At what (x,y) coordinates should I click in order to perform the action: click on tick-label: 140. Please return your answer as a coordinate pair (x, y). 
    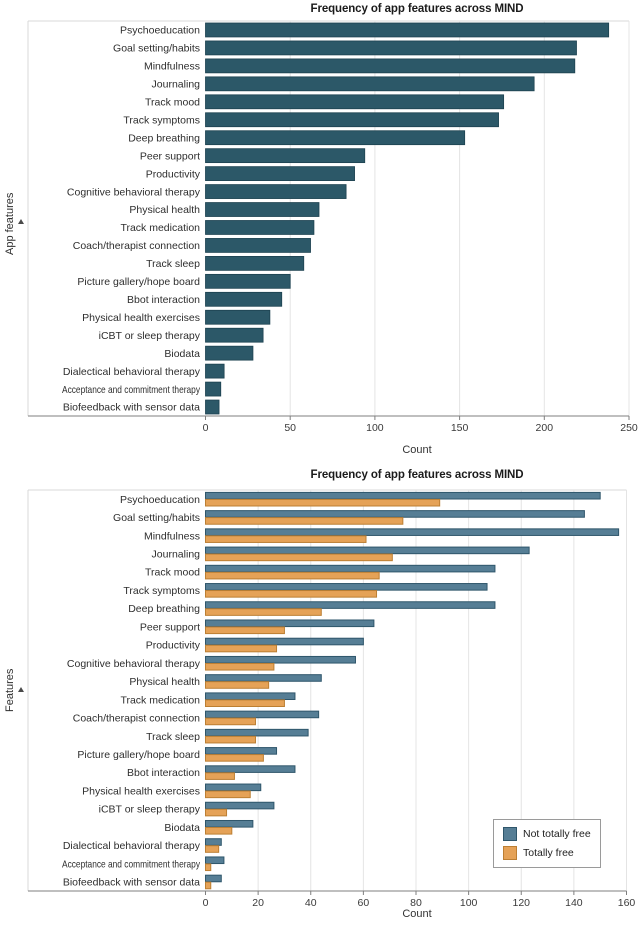
    Looking at the image, I should click on (574, 903).